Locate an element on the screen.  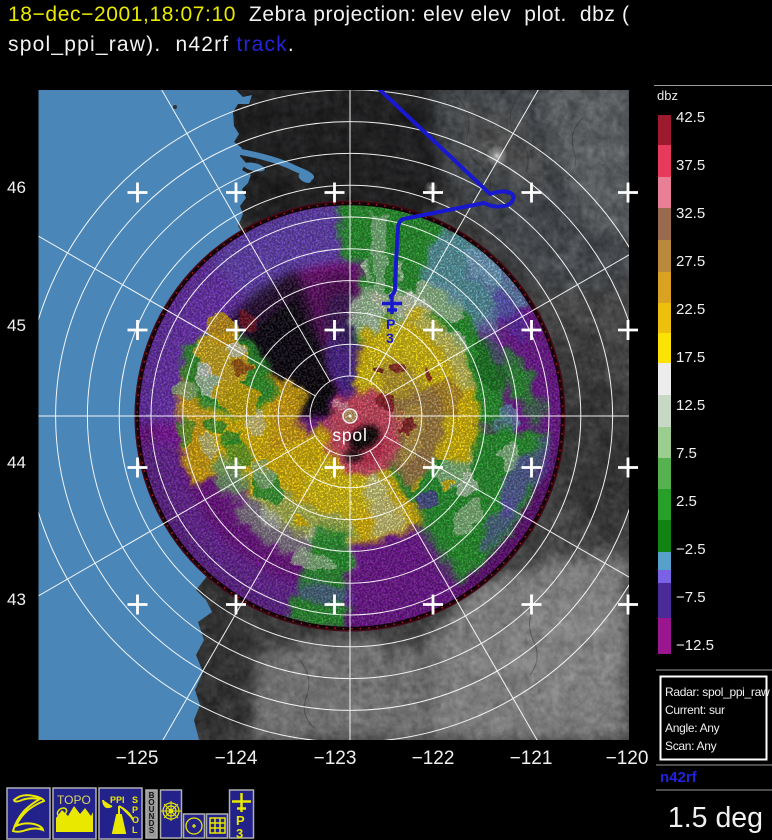
svg-text: 22.5 is located at coordinates (690, 309).